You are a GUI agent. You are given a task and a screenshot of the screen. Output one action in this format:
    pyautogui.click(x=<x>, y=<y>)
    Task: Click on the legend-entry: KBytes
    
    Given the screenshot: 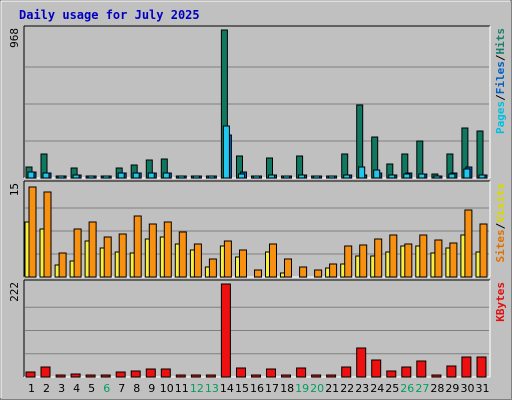 What is the action you would take?
    pyautogui.click(x=500, y=302)
    